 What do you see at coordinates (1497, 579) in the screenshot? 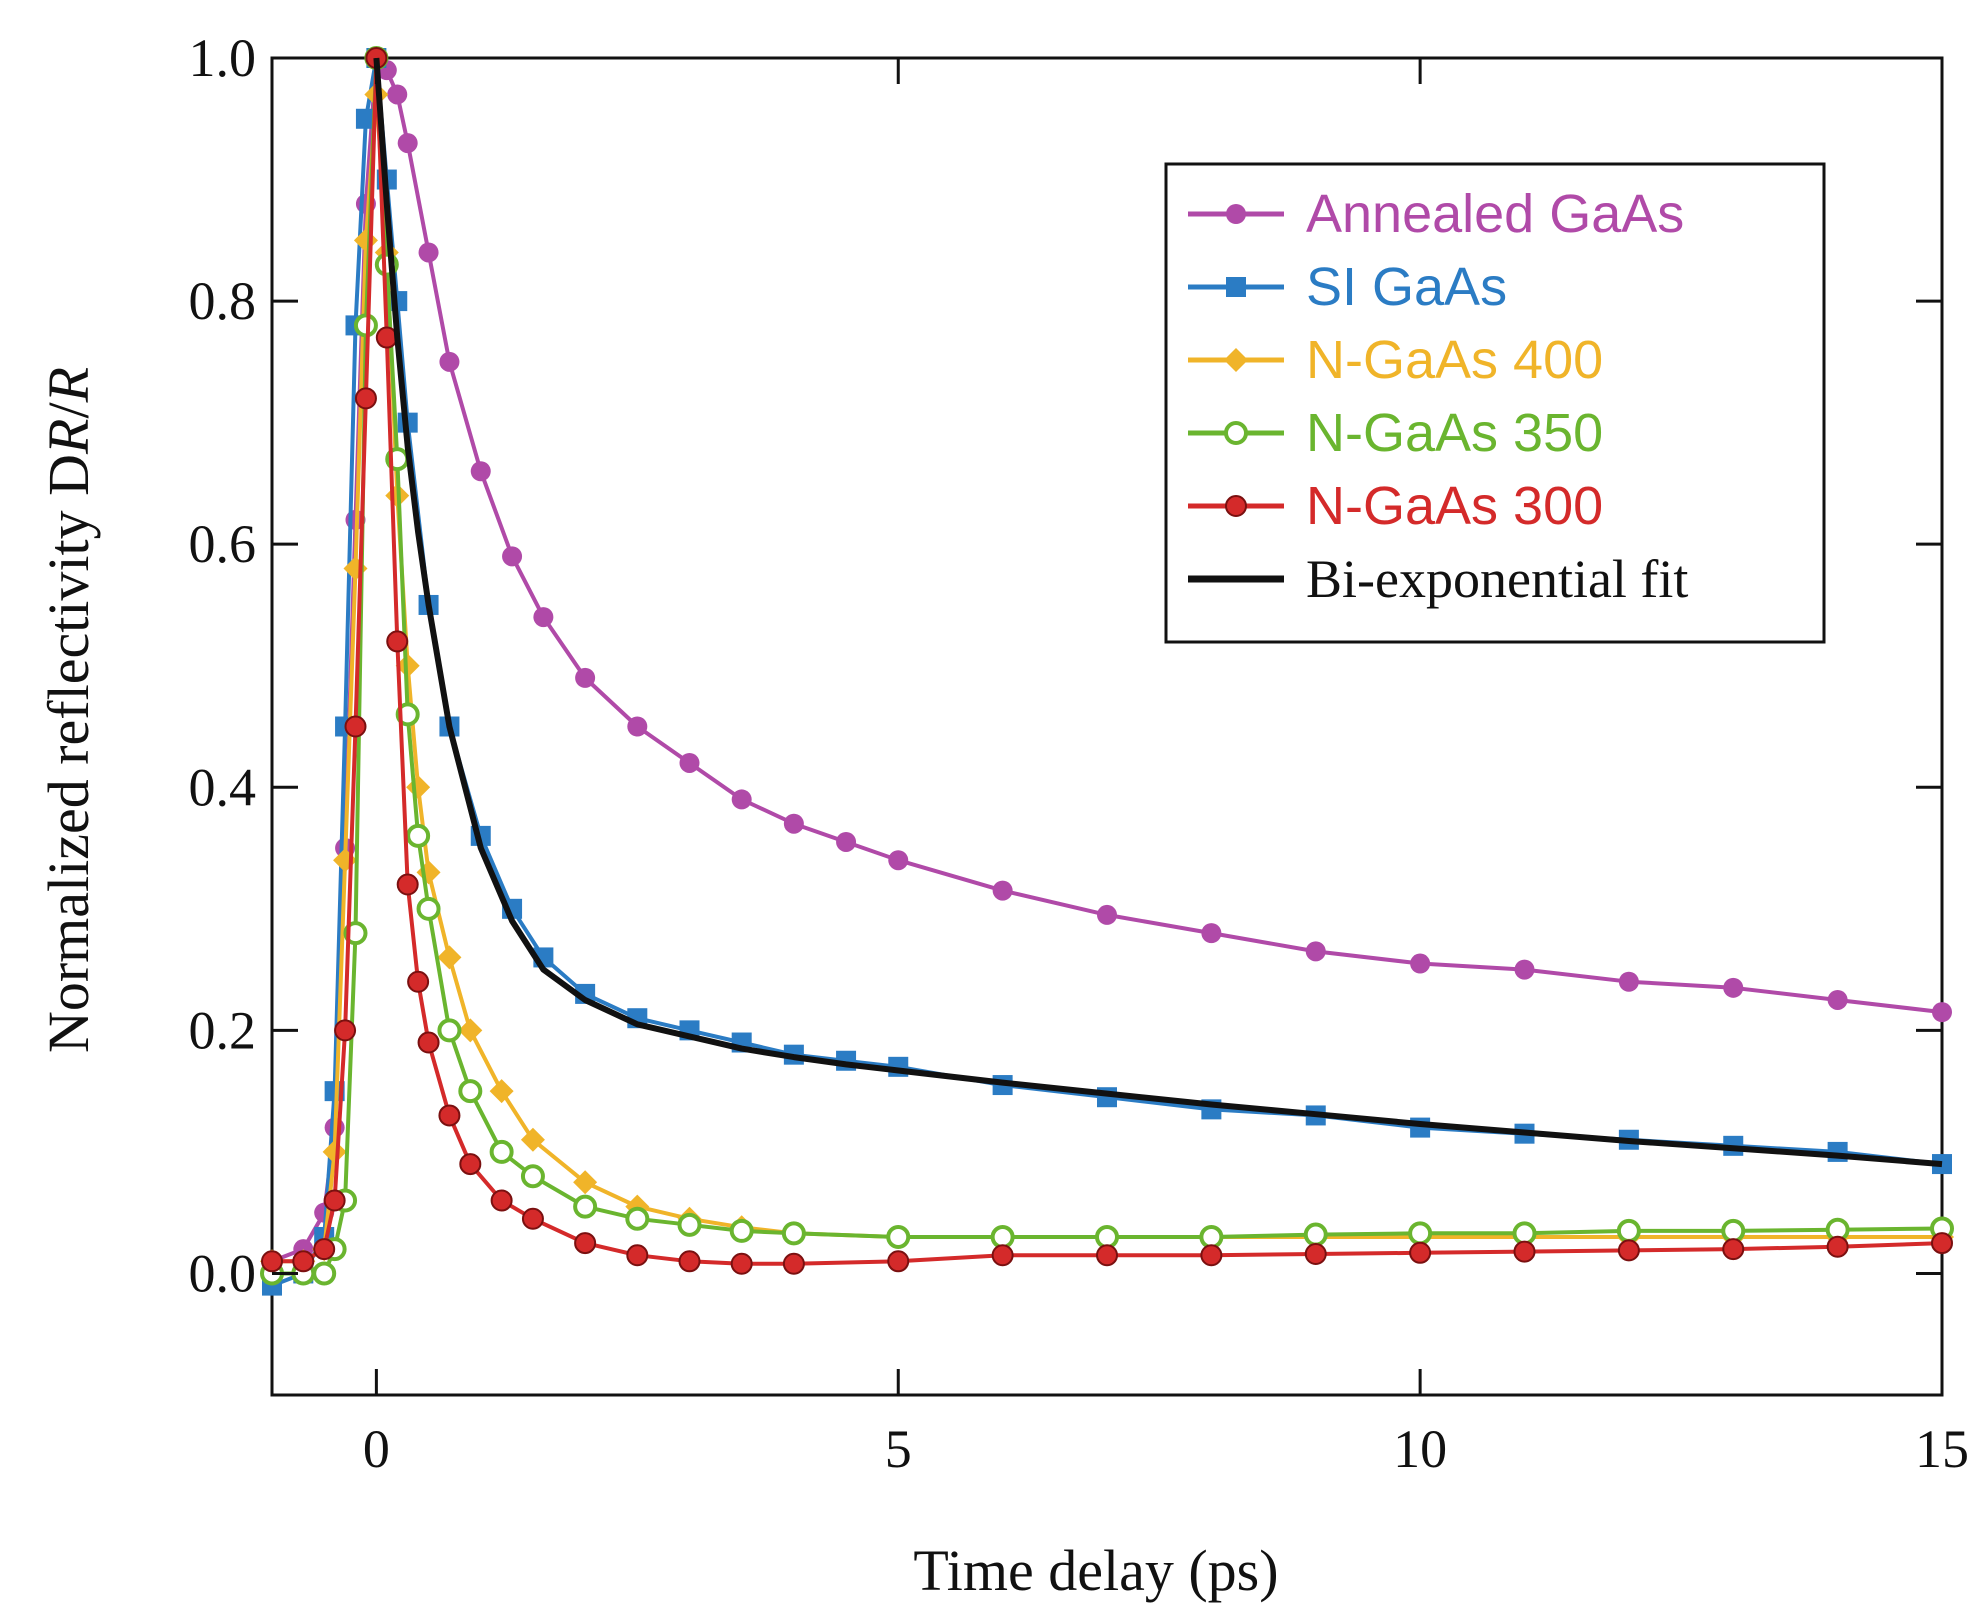
I see `legend-label: Bi-exponential fit` at bounding box center [1497, 579].